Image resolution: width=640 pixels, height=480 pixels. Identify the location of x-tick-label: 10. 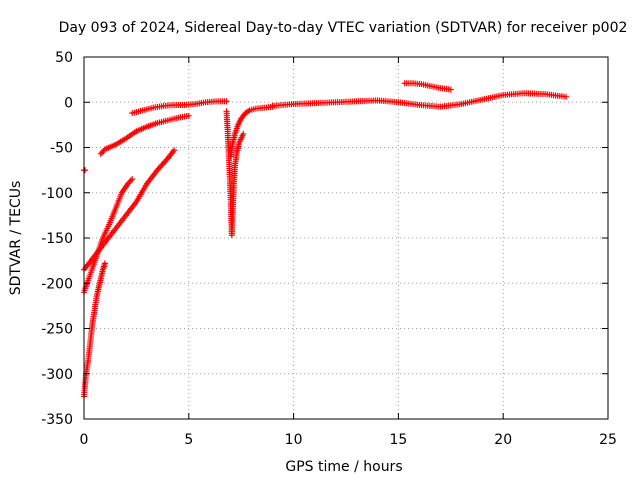
(294, 440).